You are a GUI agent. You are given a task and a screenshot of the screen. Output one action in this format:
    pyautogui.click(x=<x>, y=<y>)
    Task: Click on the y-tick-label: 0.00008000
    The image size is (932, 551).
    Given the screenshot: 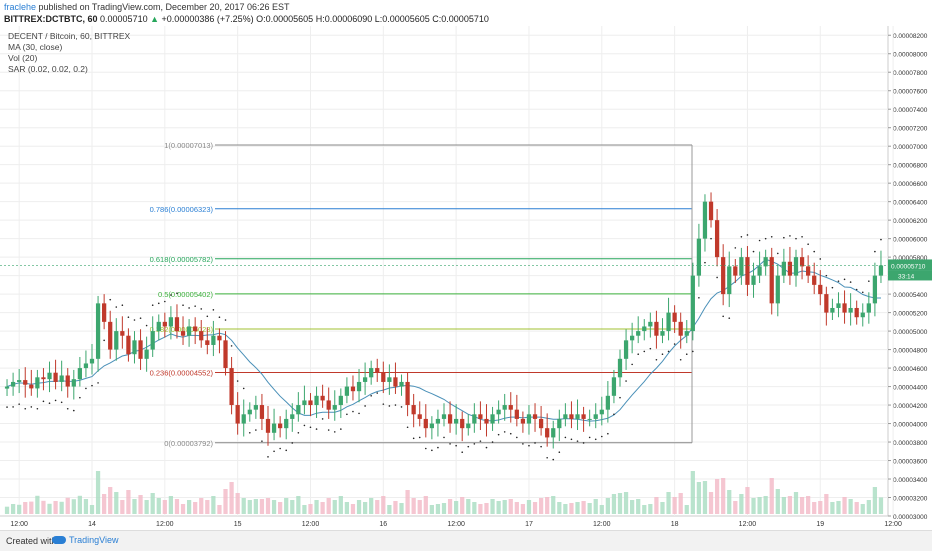 What is the action you would take?
    pyautogui.click(x=910, y=55)
    